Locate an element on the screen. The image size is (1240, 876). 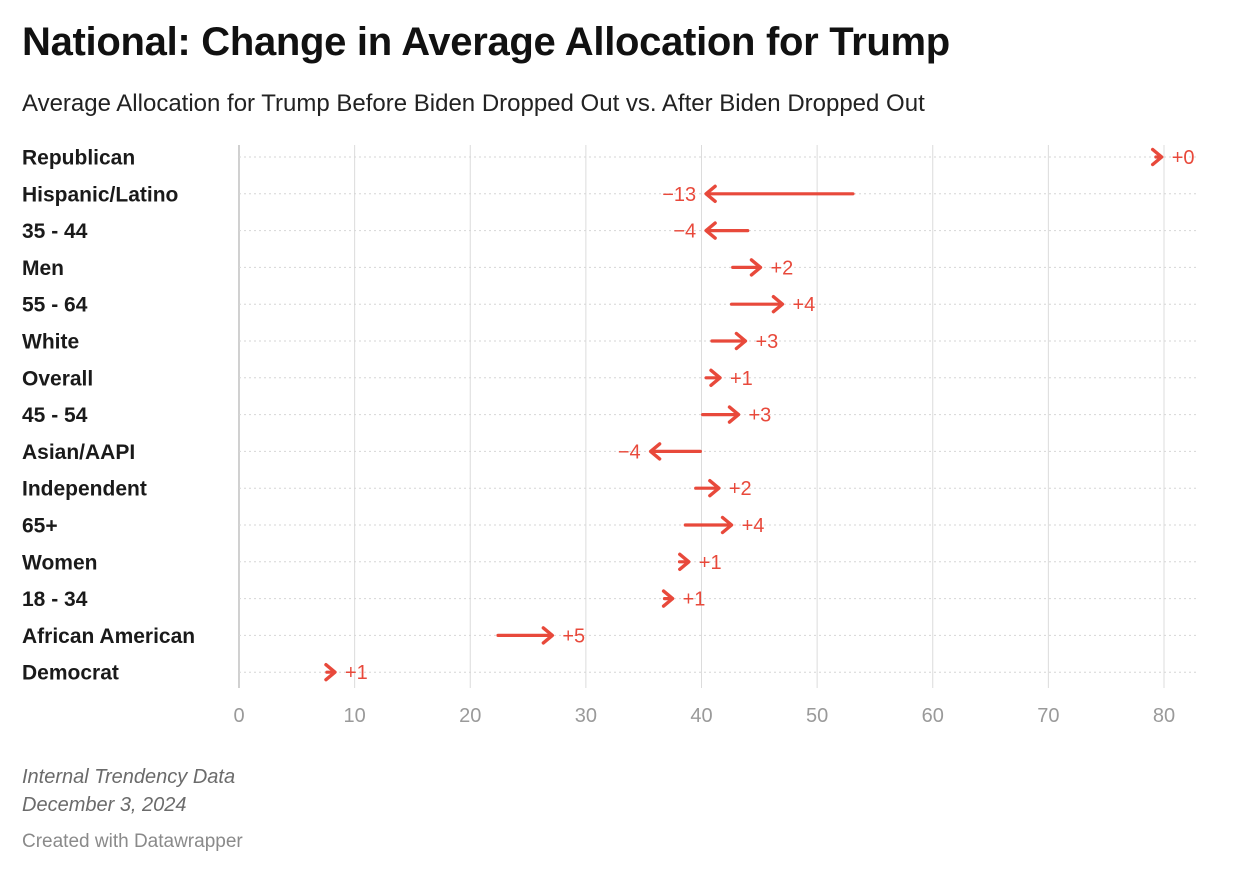
source-note: Internal Trendency Data is located at coordinates (129, 777).